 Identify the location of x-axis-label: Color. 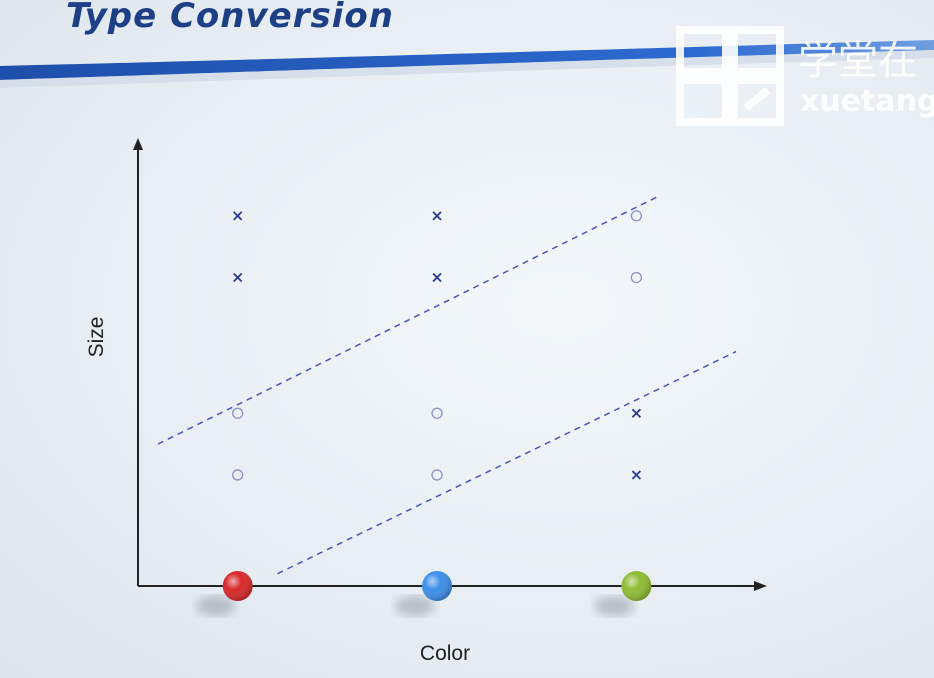
(445, 653).